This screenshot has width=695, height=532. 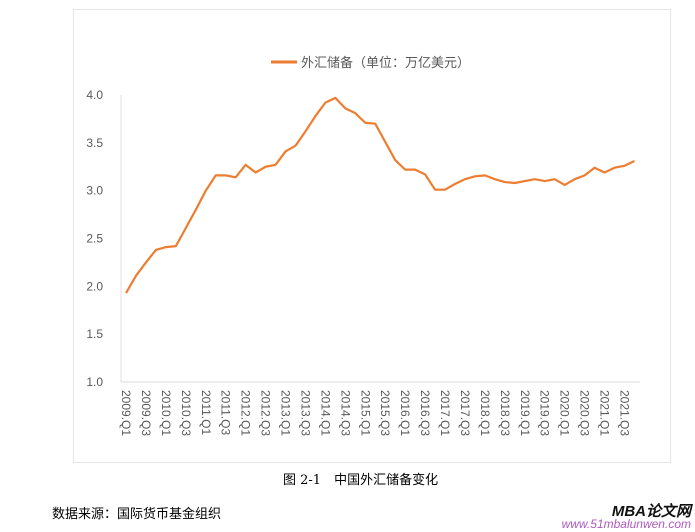 I want to click on x-tick-label: 2012.Q1, so click(x=246, y=413).